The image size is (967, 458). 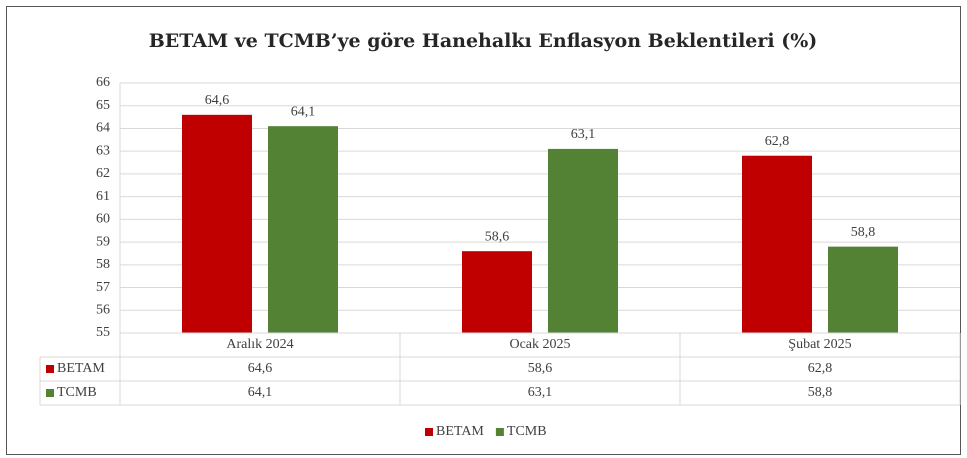 I want to click on y-tick-label: 66, so click(x=103, y=82).